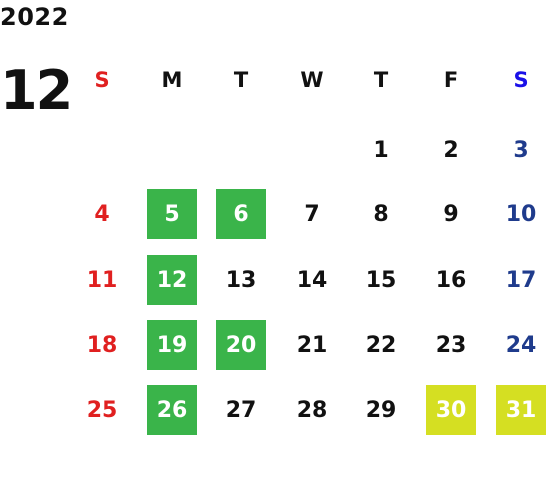  I want to click on calendar-day-22: 22, so click(381, 345).